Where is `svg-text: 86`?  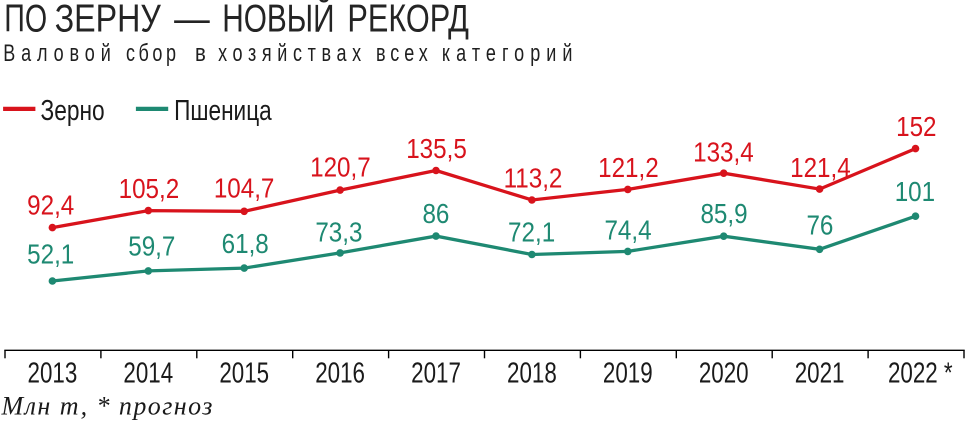 svg-text: 86 is located at coordinates (435, 213).